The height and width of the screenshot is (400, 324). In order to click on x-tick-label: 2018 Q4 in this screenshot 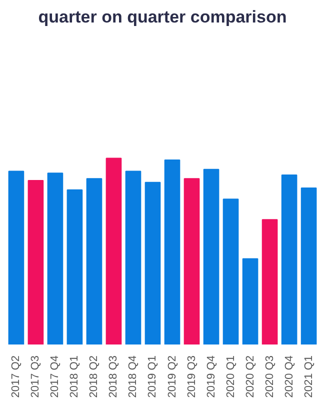, I will do `click(133, 377)`.